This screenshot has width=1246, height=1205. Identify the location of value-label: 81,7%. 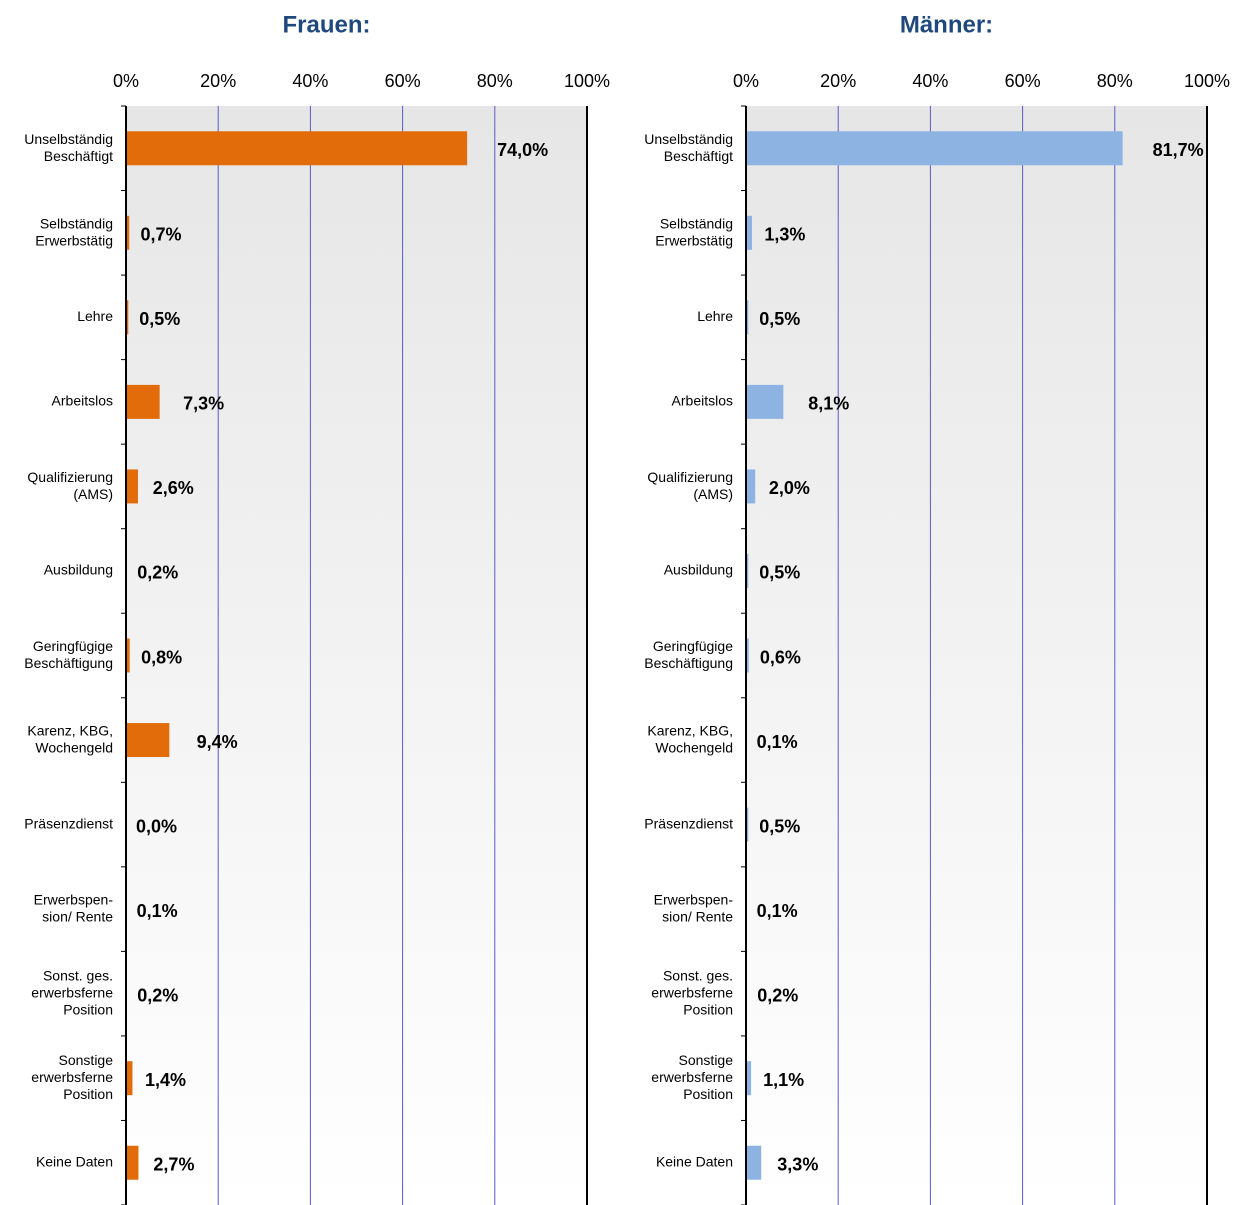
(1178, 150).